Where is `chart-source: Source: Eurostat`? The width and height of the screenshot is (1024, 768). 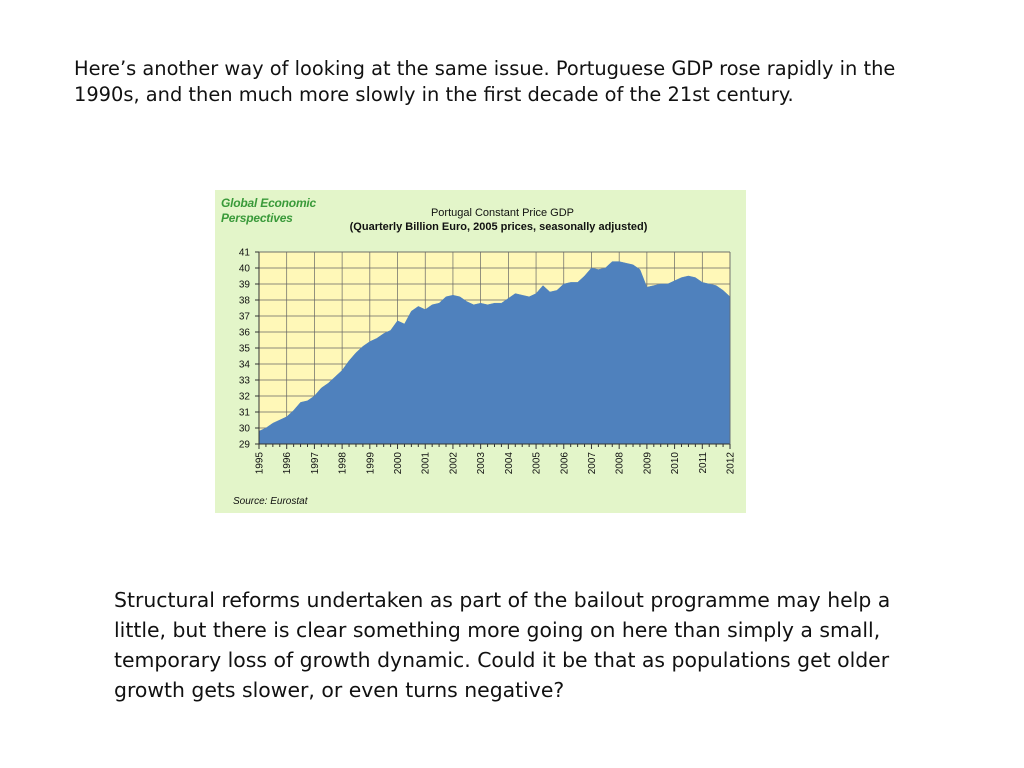 chart-source: Source: Eurostat is located at coordinates (270, 501).